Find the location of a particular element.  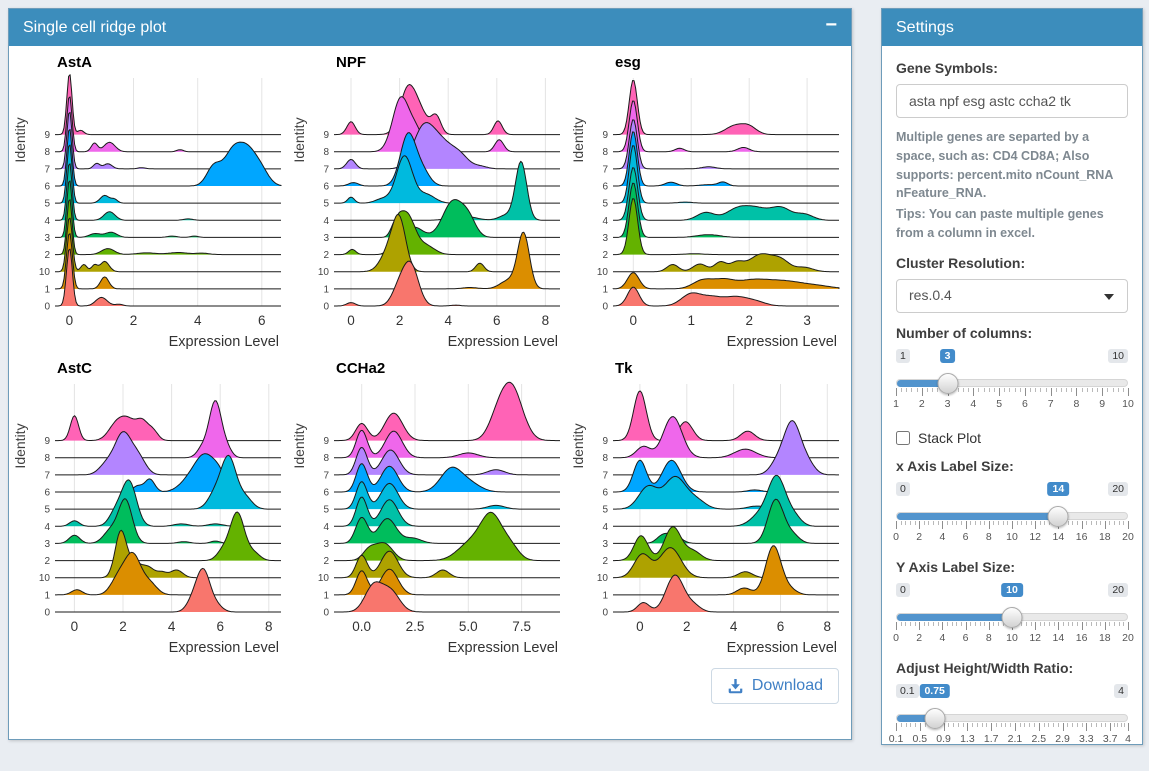

svg-text: Identity is located at coordinates (299, 445).